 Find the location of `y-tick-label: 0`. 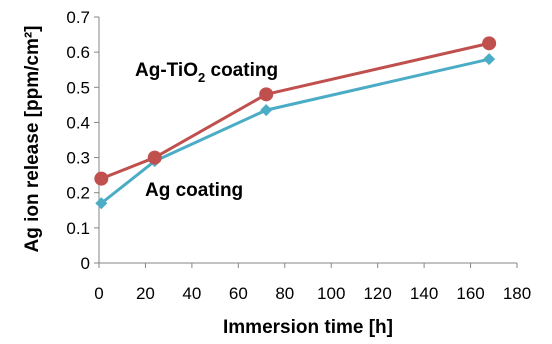

y-tick-label: 0 is located at coordinates (85, 263).